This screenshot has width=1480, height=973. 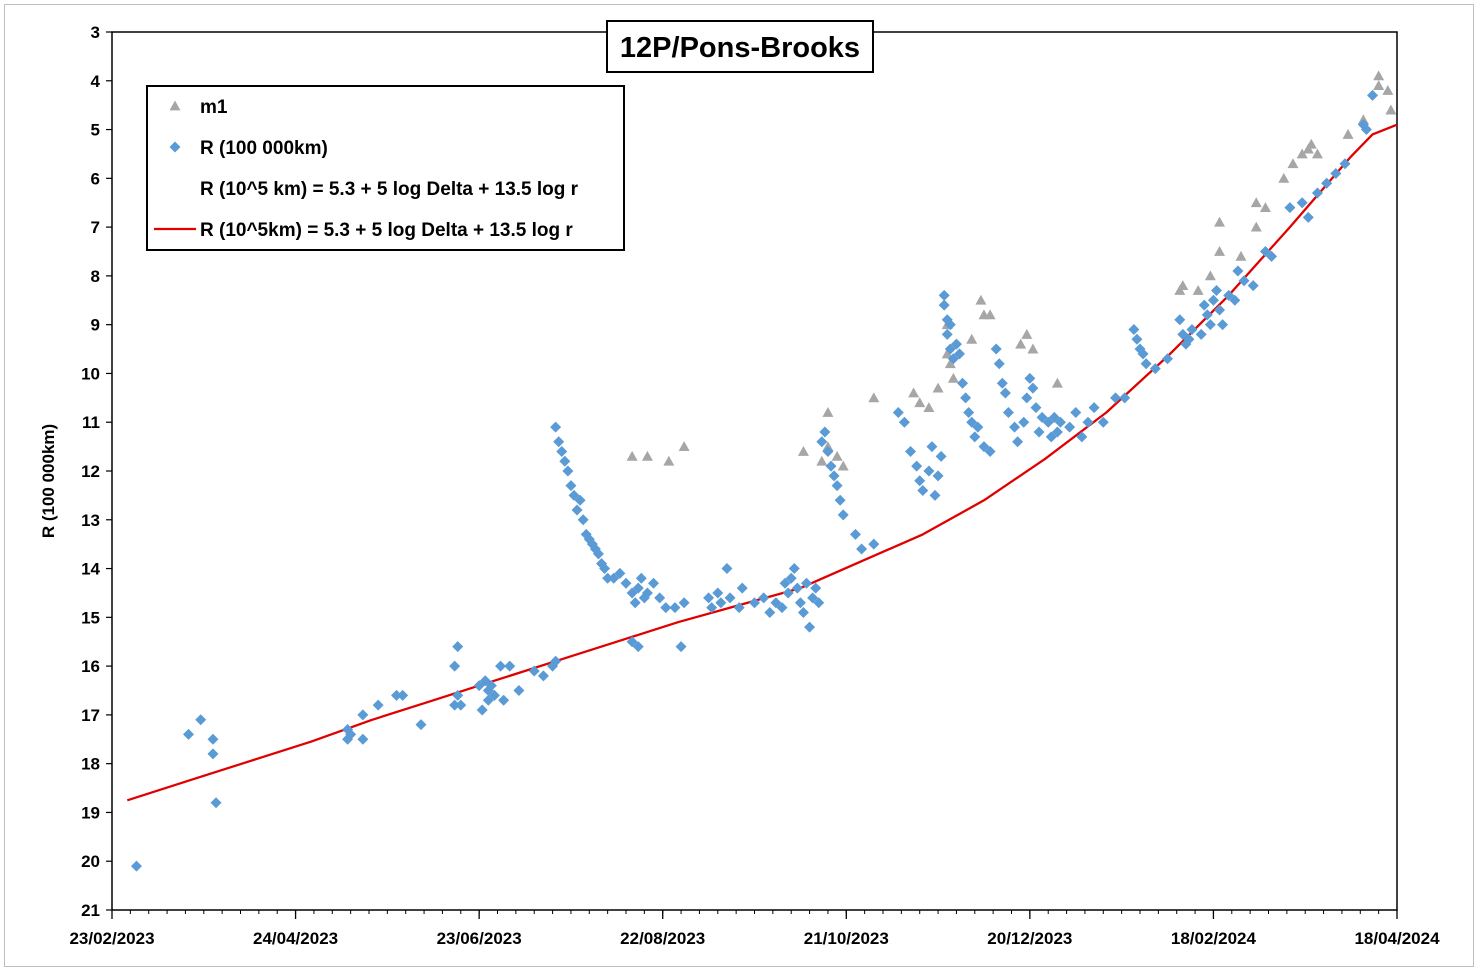 I want to click on y-tick-label: 17, so click(x=90, y=715).